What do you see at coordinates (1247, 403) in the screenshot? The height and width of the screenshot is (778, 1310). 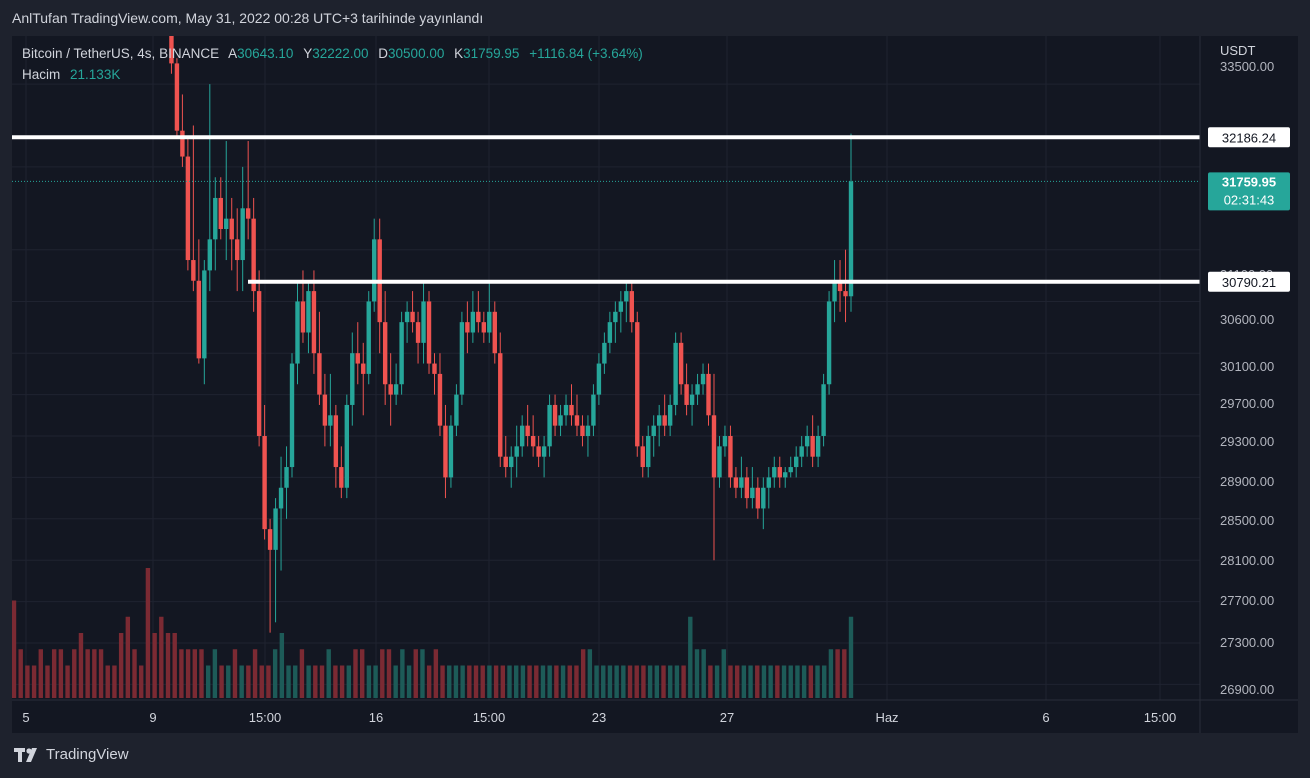 I see `price-tick-label: 29700.00` at bounding box center [1247, 403].